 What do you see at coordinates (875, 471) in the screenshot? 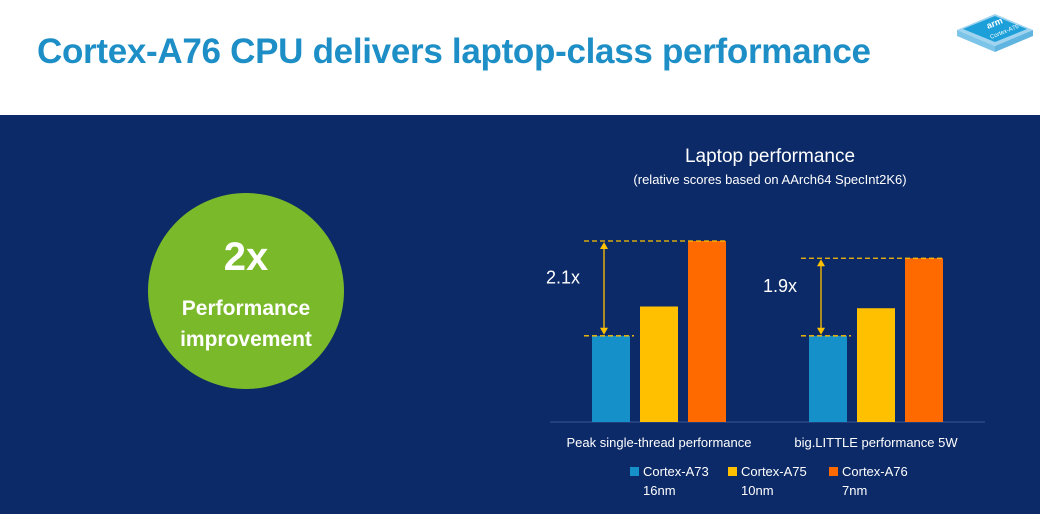
I see `legend-series-name: Cortex-A76` at bounding box center [875, 471].